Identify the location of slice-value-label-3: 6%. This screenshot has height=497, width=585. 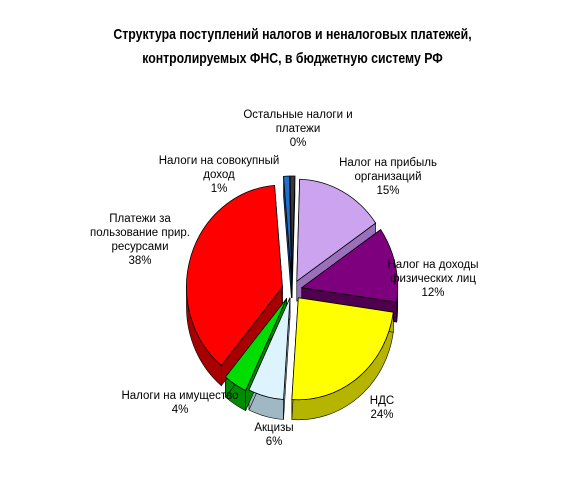
(274, 442).